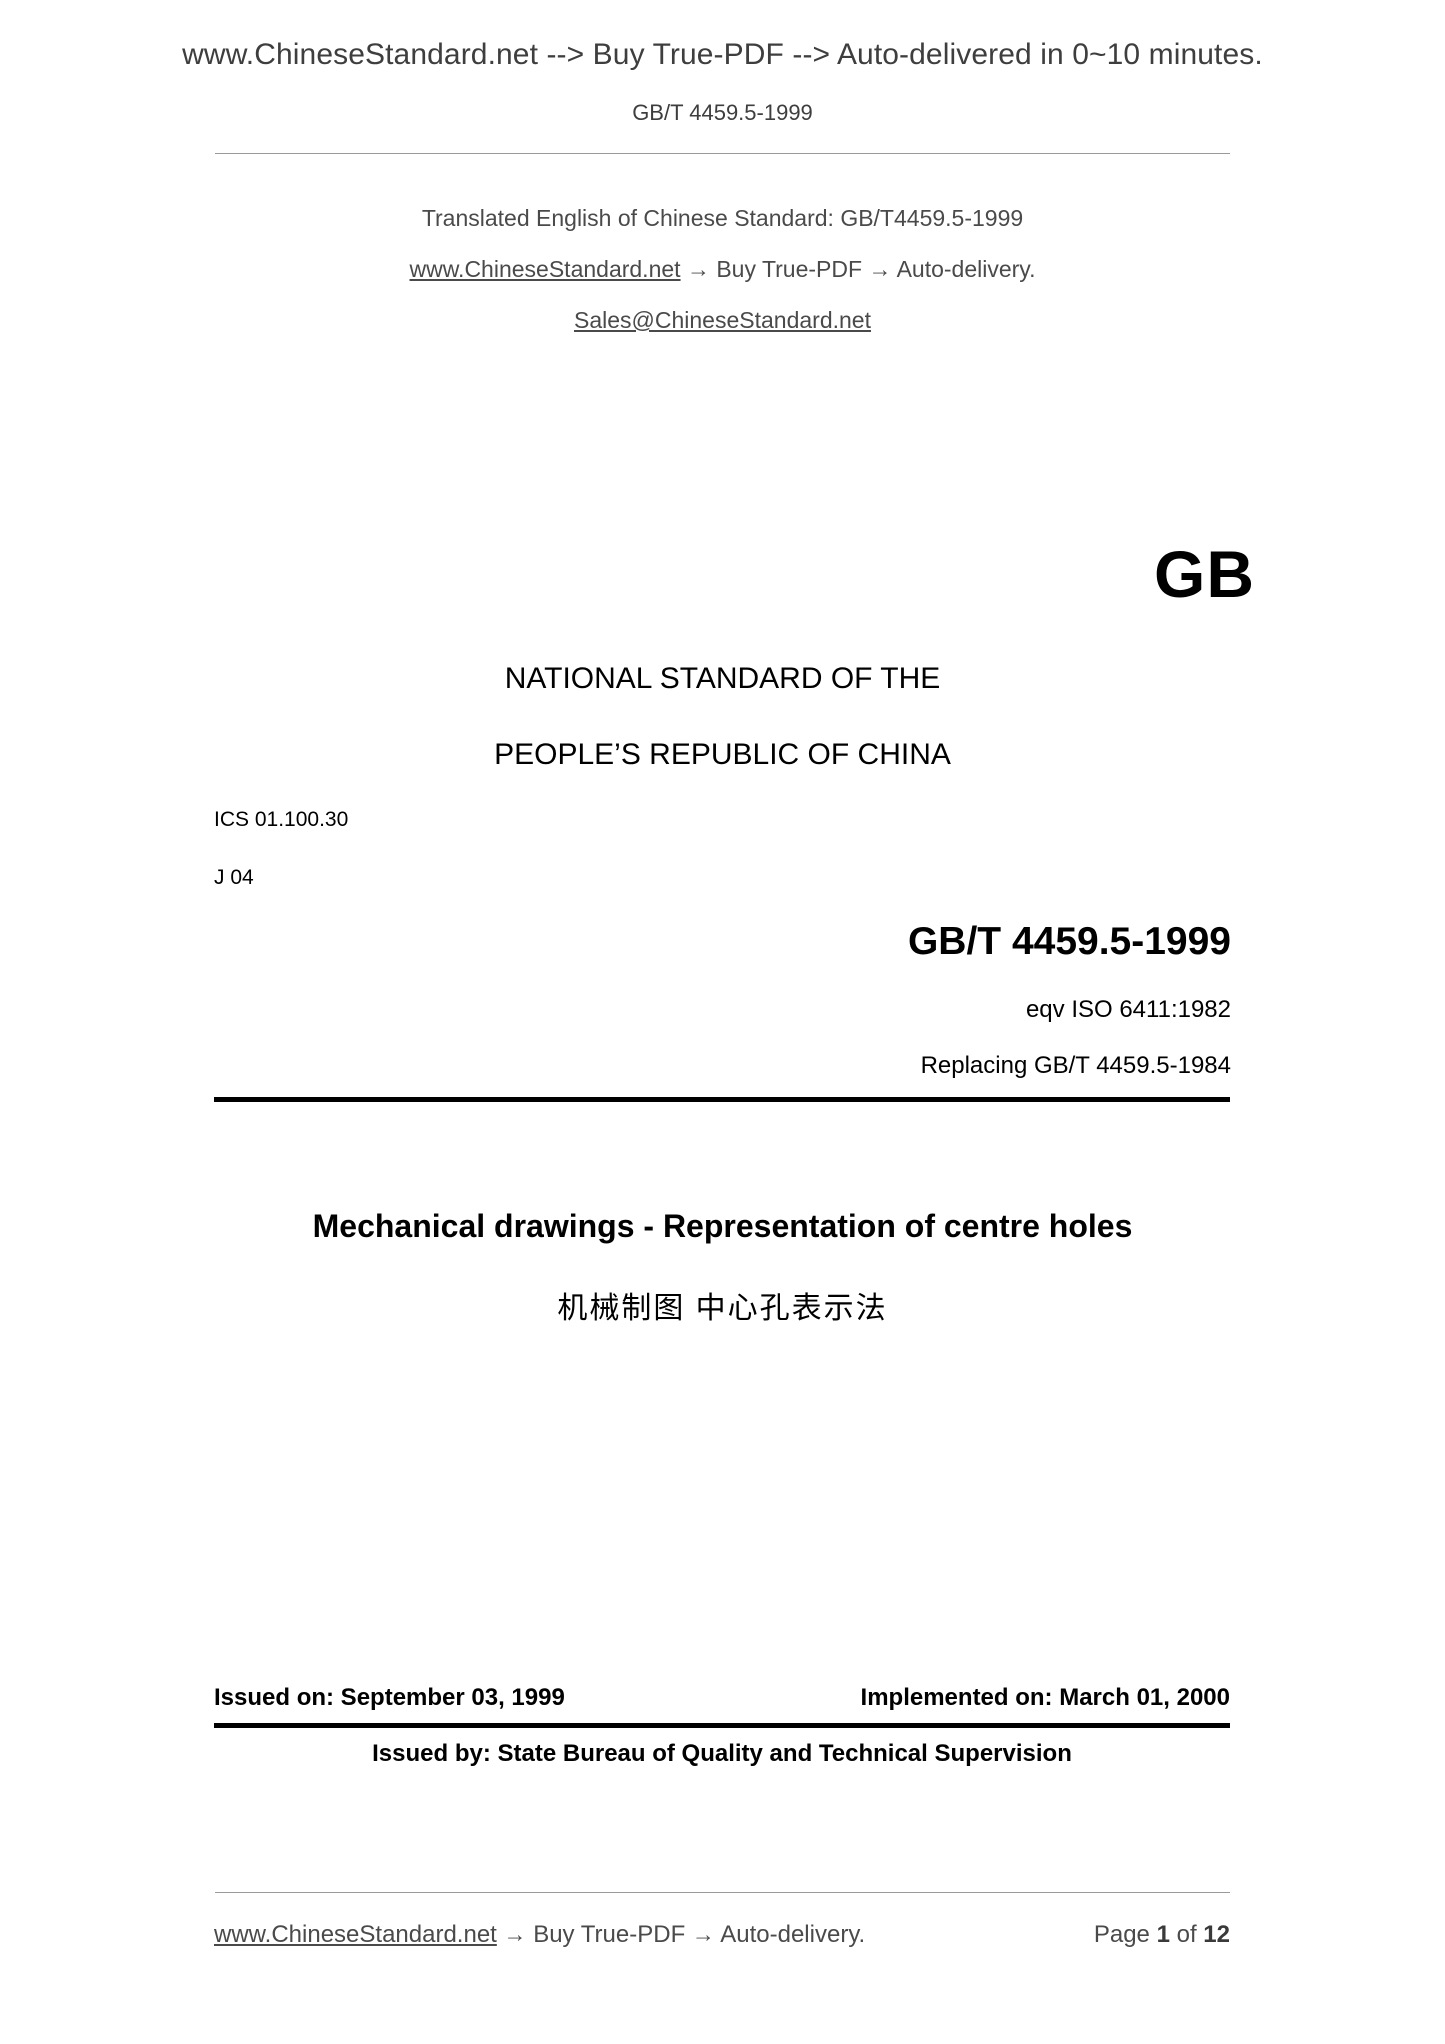 Image resolution: width=1445 pixels, height=2044 pixels. Describe the element at coordinates (1069, 941) in the screenshot. I see `standard-number: GB/T 4459.5-1999` at that location.